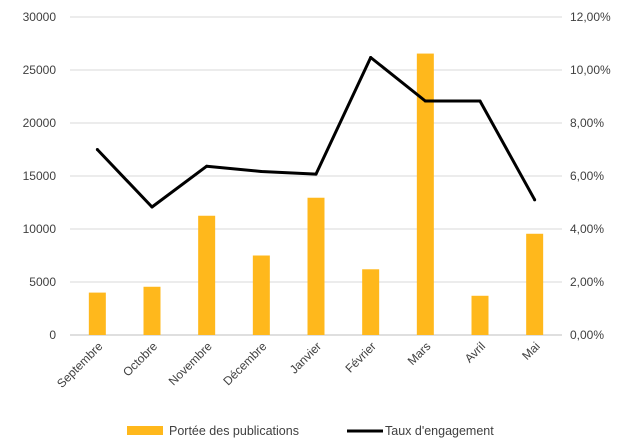 The height and width of the screenshot is (443, 635). I want to click on x-tick-label: Mai, so click(531, 351).